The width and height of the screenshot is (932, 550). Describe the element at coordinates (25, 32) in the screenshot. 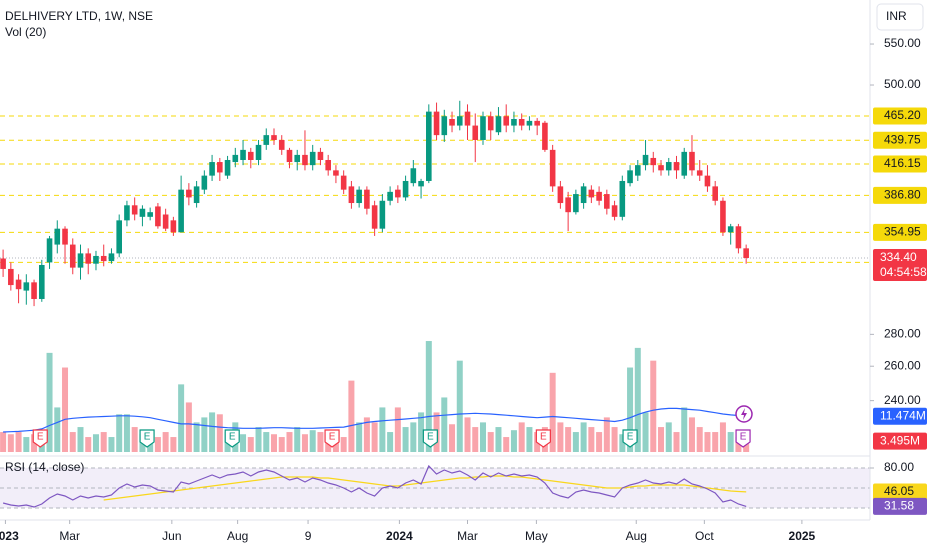

I see `volume-title: Vol (20)` at that location.